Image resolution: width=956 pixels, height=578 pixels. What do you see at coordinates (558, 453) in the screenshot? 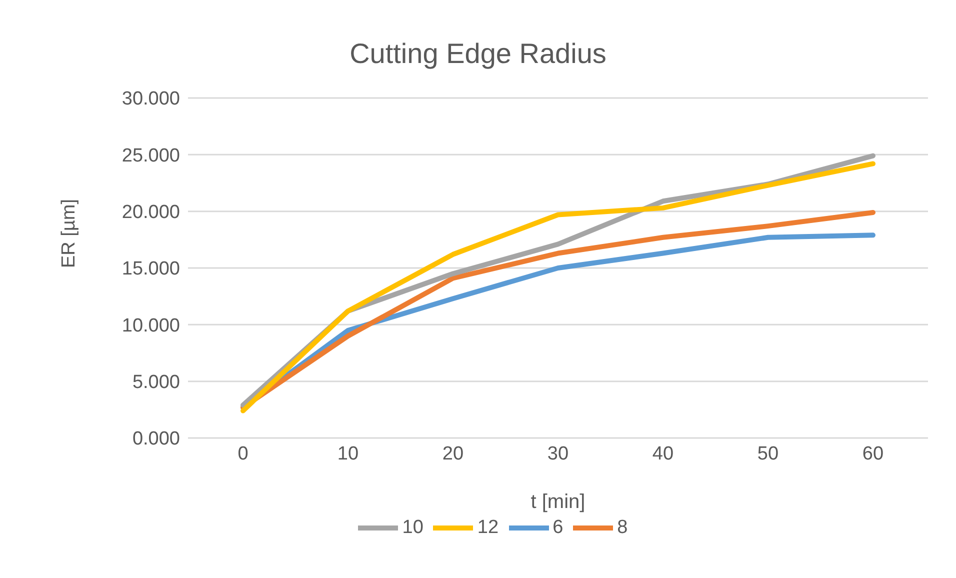
I see `x-tick-label: 30` at bounding box center [558, 453].